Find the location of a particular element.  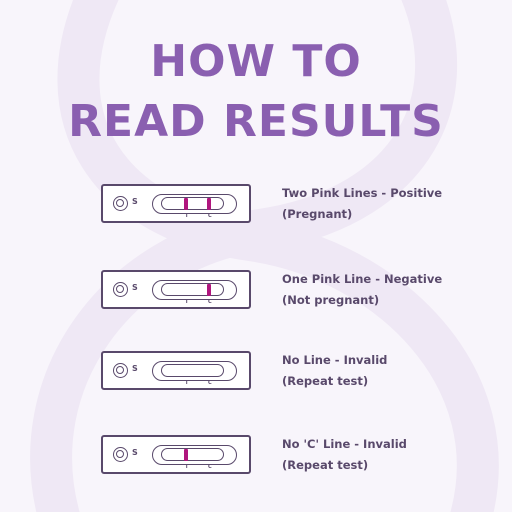

result-detail: (Pregnant) is located at coordinates (317, 214).